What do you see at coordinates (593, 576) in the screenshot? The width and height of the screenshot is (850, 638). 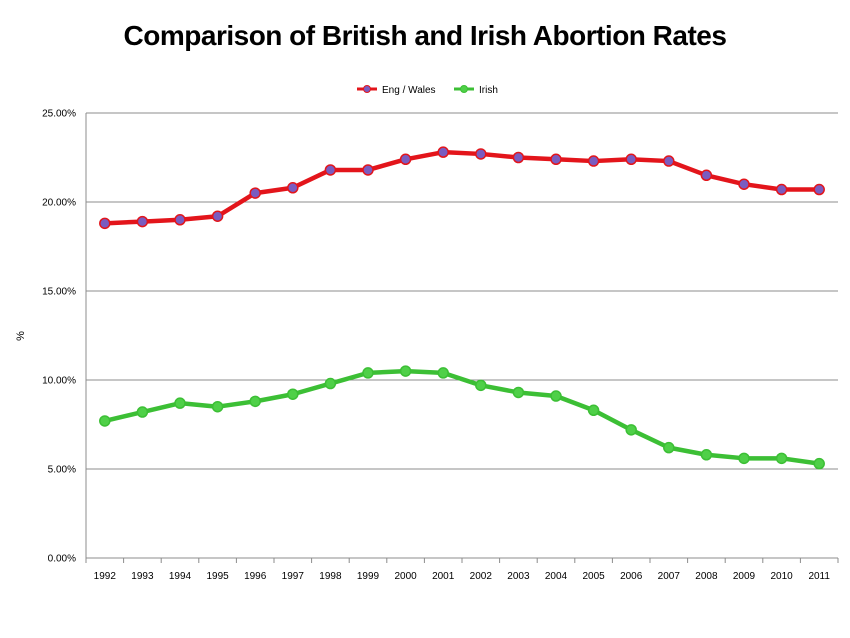 I see `x-tick-label: 2005` at bounding box center [593, 576].